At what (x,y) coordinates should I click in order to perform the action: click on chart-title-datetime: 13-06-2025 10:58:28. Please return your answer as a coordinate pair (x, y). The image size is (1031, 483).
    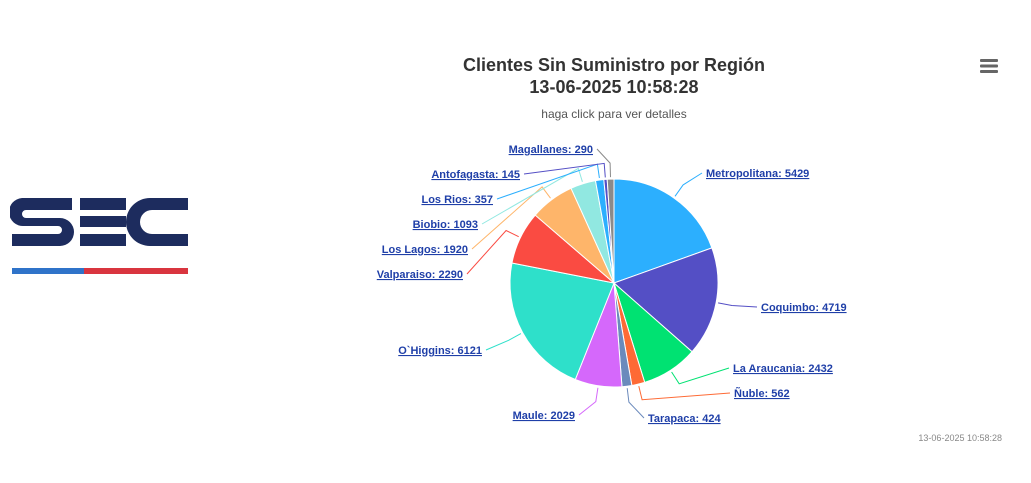
    Looking at the image, I should click on (613, 87).